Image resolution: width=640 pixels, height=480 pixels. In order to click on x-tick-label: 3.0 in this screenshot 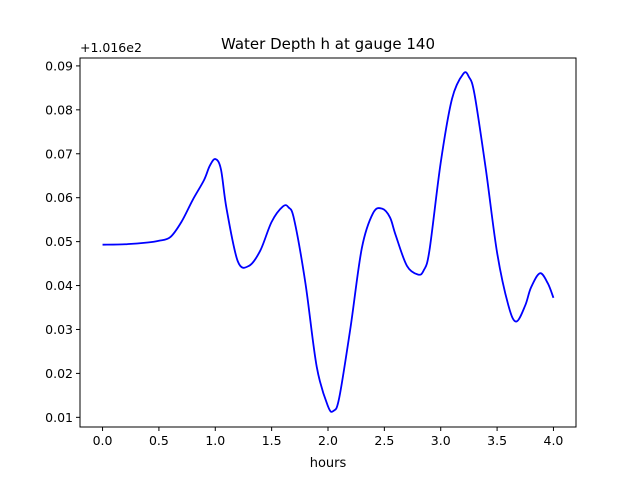, I will do `click(441, 440)`.